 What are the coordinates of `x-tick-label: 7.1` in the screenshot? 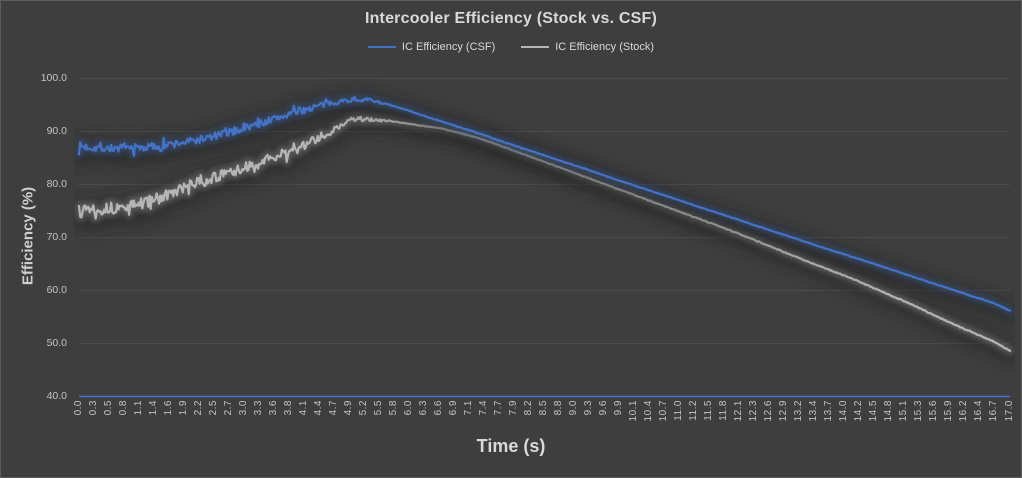 It's located at (468, 408).